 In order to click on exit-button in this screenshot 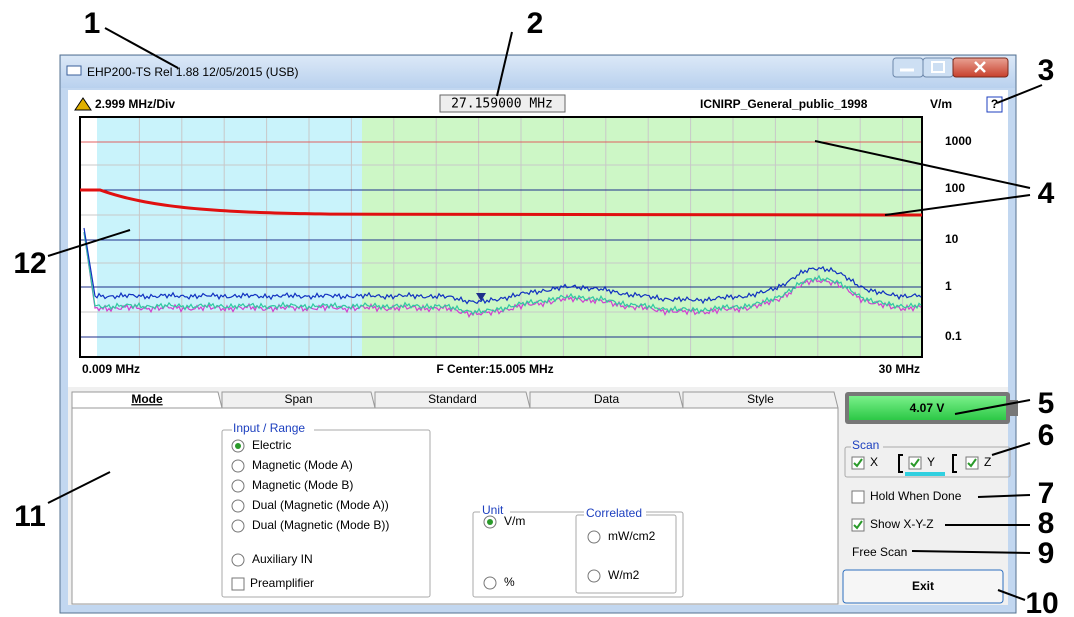, I will do `click(923, 586)`.